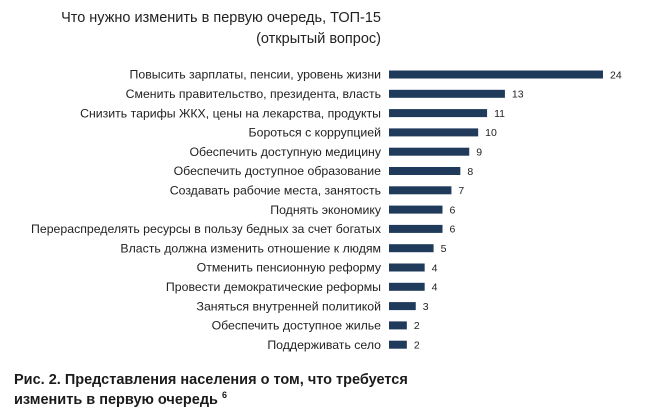 This screenshot has width=669, height=413. I want to click on value-label: 24, so click(616, 75).